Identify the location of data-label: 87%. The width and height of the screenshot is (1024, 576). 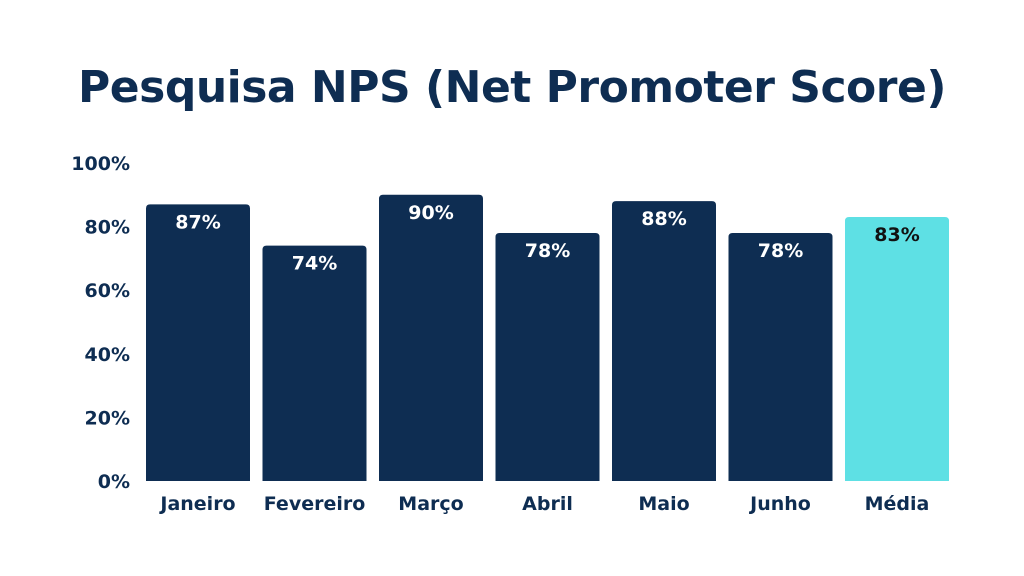
(197, 222).